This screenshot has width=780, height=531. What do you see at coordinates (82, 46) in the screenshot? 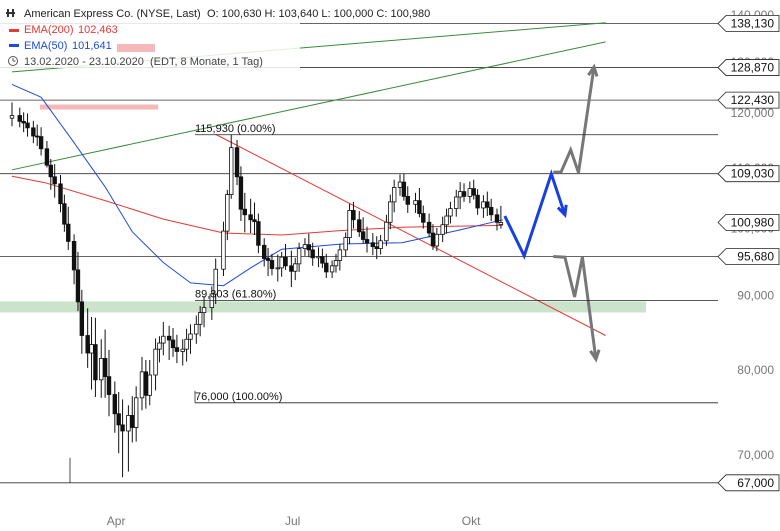
I see `ema50-legend-item: EMA(50) 101,641` at bounding box center [82, 46].